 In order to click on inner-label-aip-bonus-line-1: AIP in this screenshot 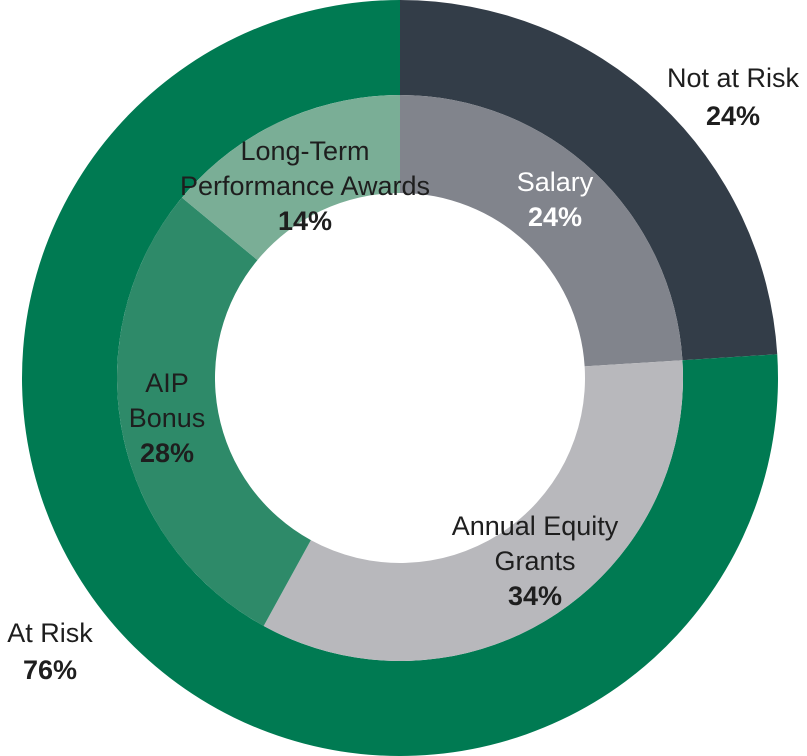, I will do `click(167, 383)`.